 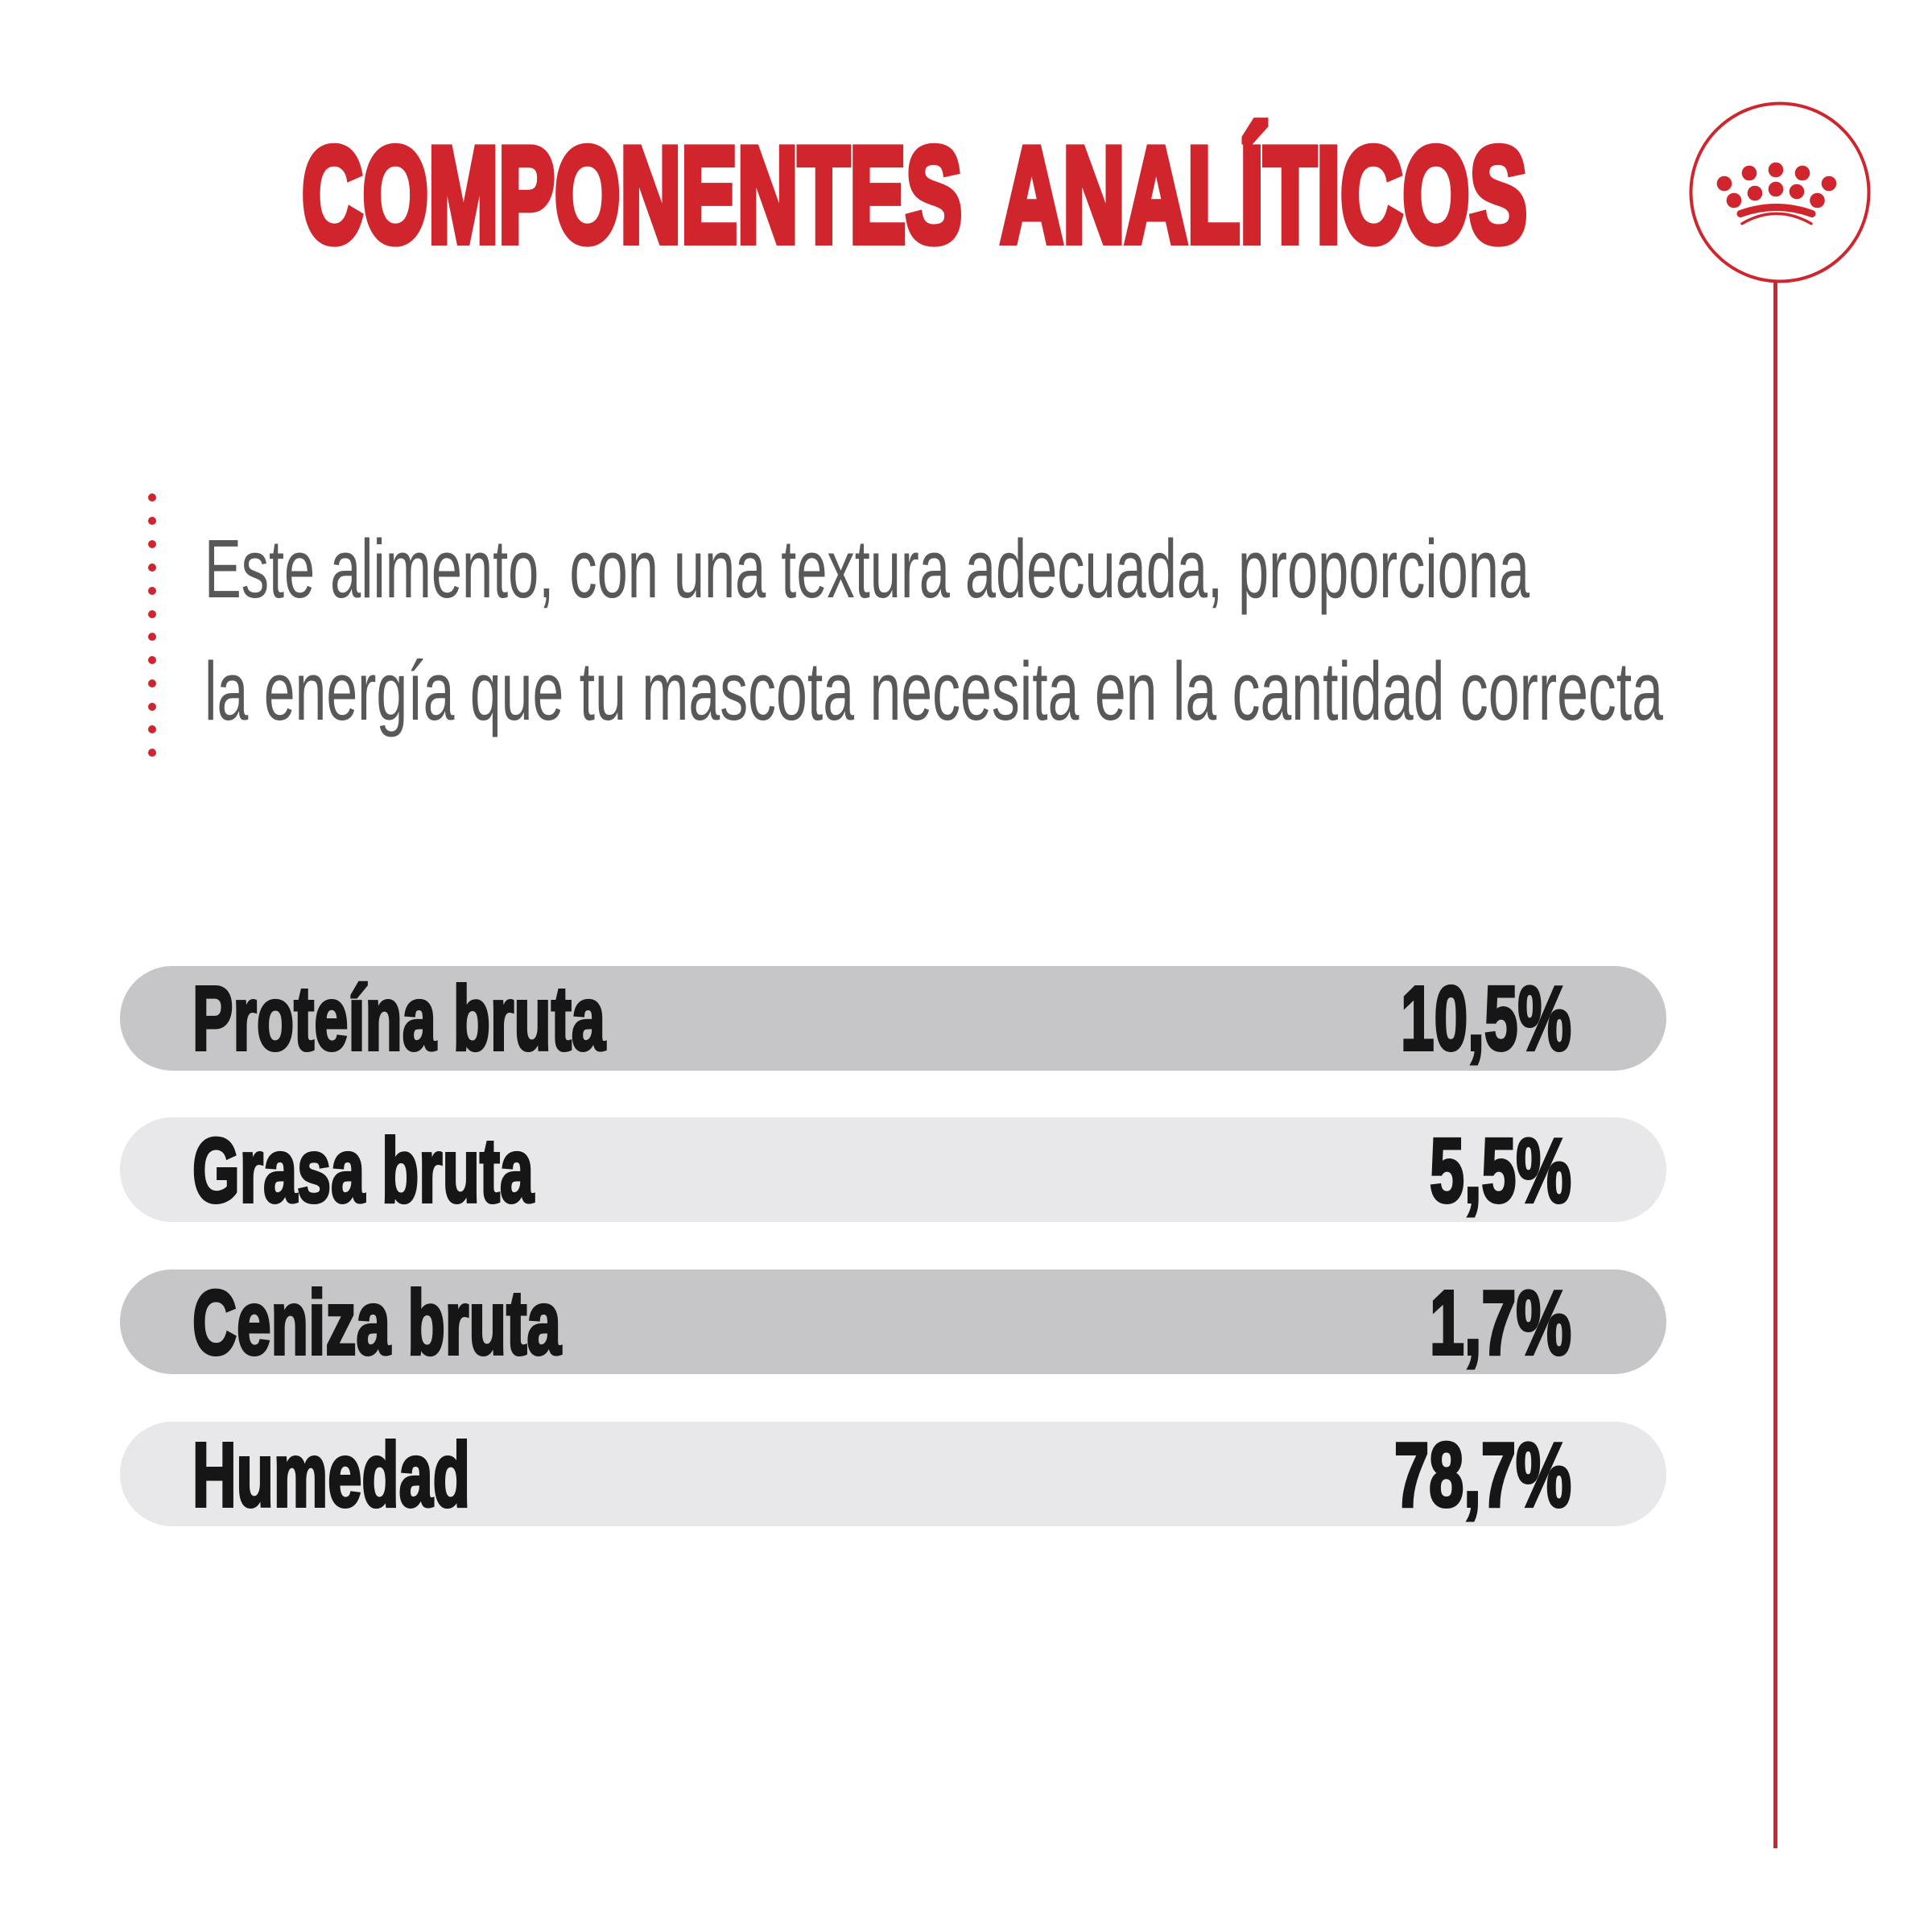 I want to click on svg-text: 78,7%, so click(x=1482, y=1474).